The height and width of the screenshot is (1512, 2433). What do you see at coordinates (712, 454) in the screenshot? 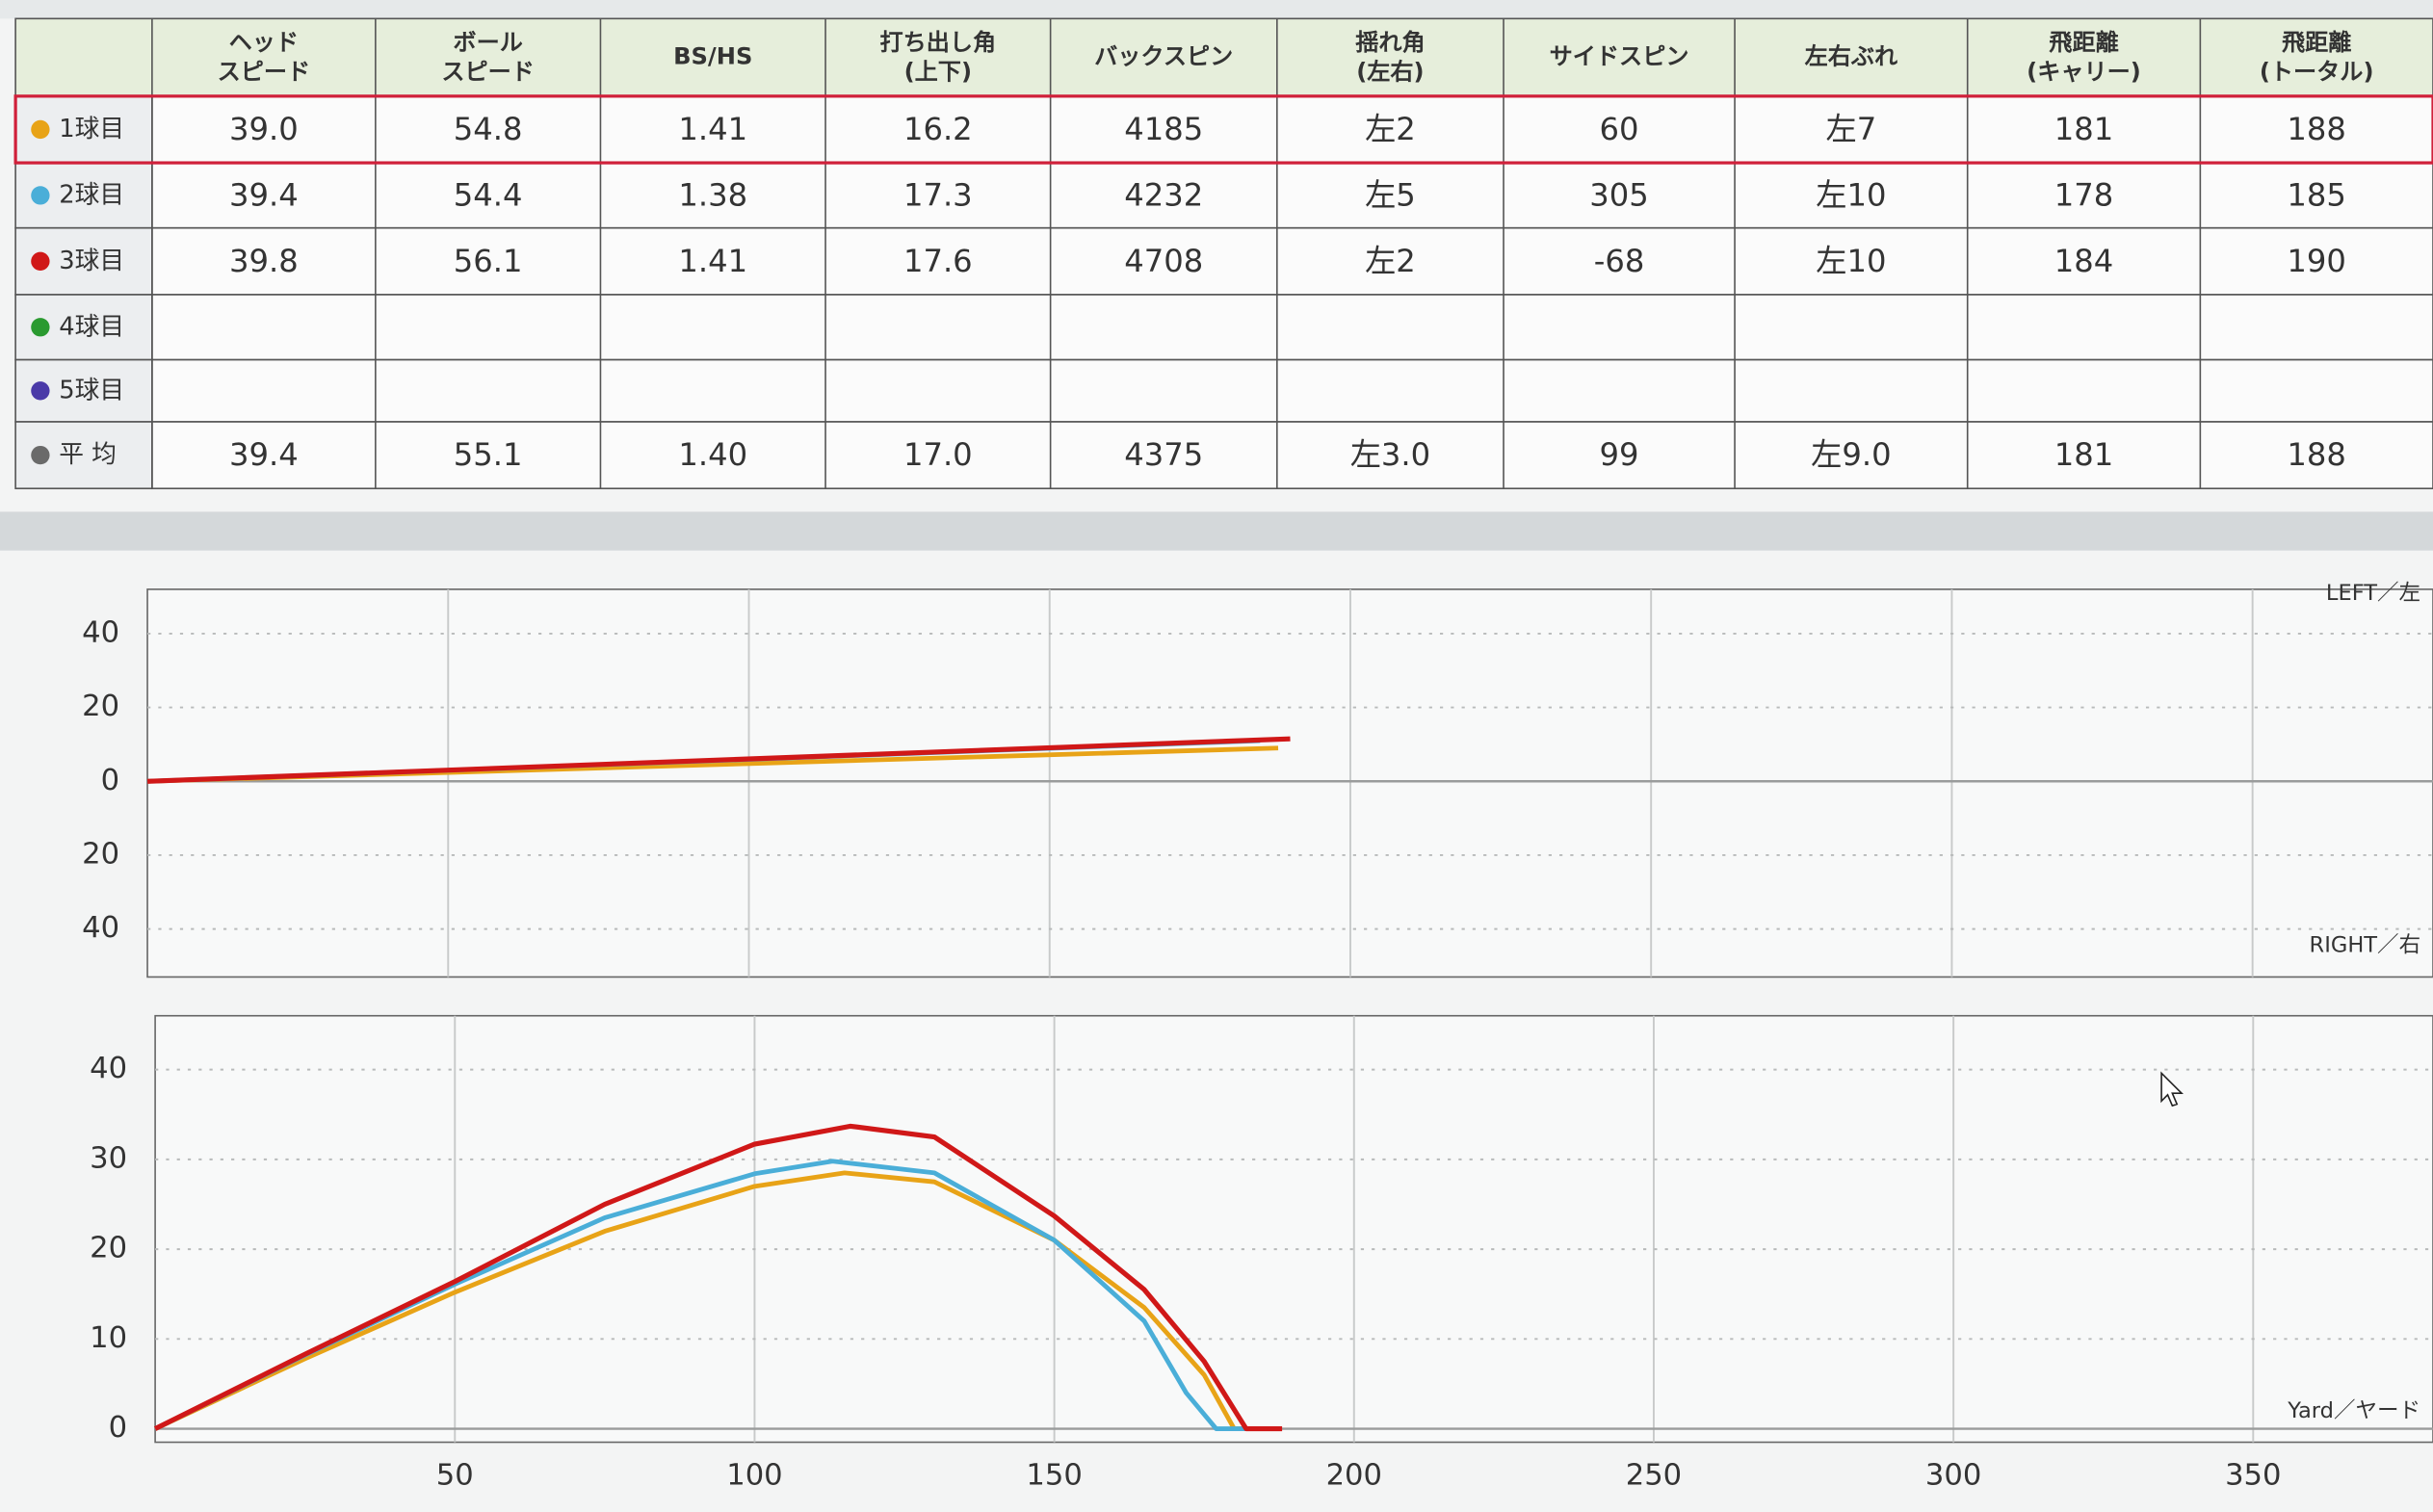
I see `cell-value: 1.40` at bounding box center [712, 454].